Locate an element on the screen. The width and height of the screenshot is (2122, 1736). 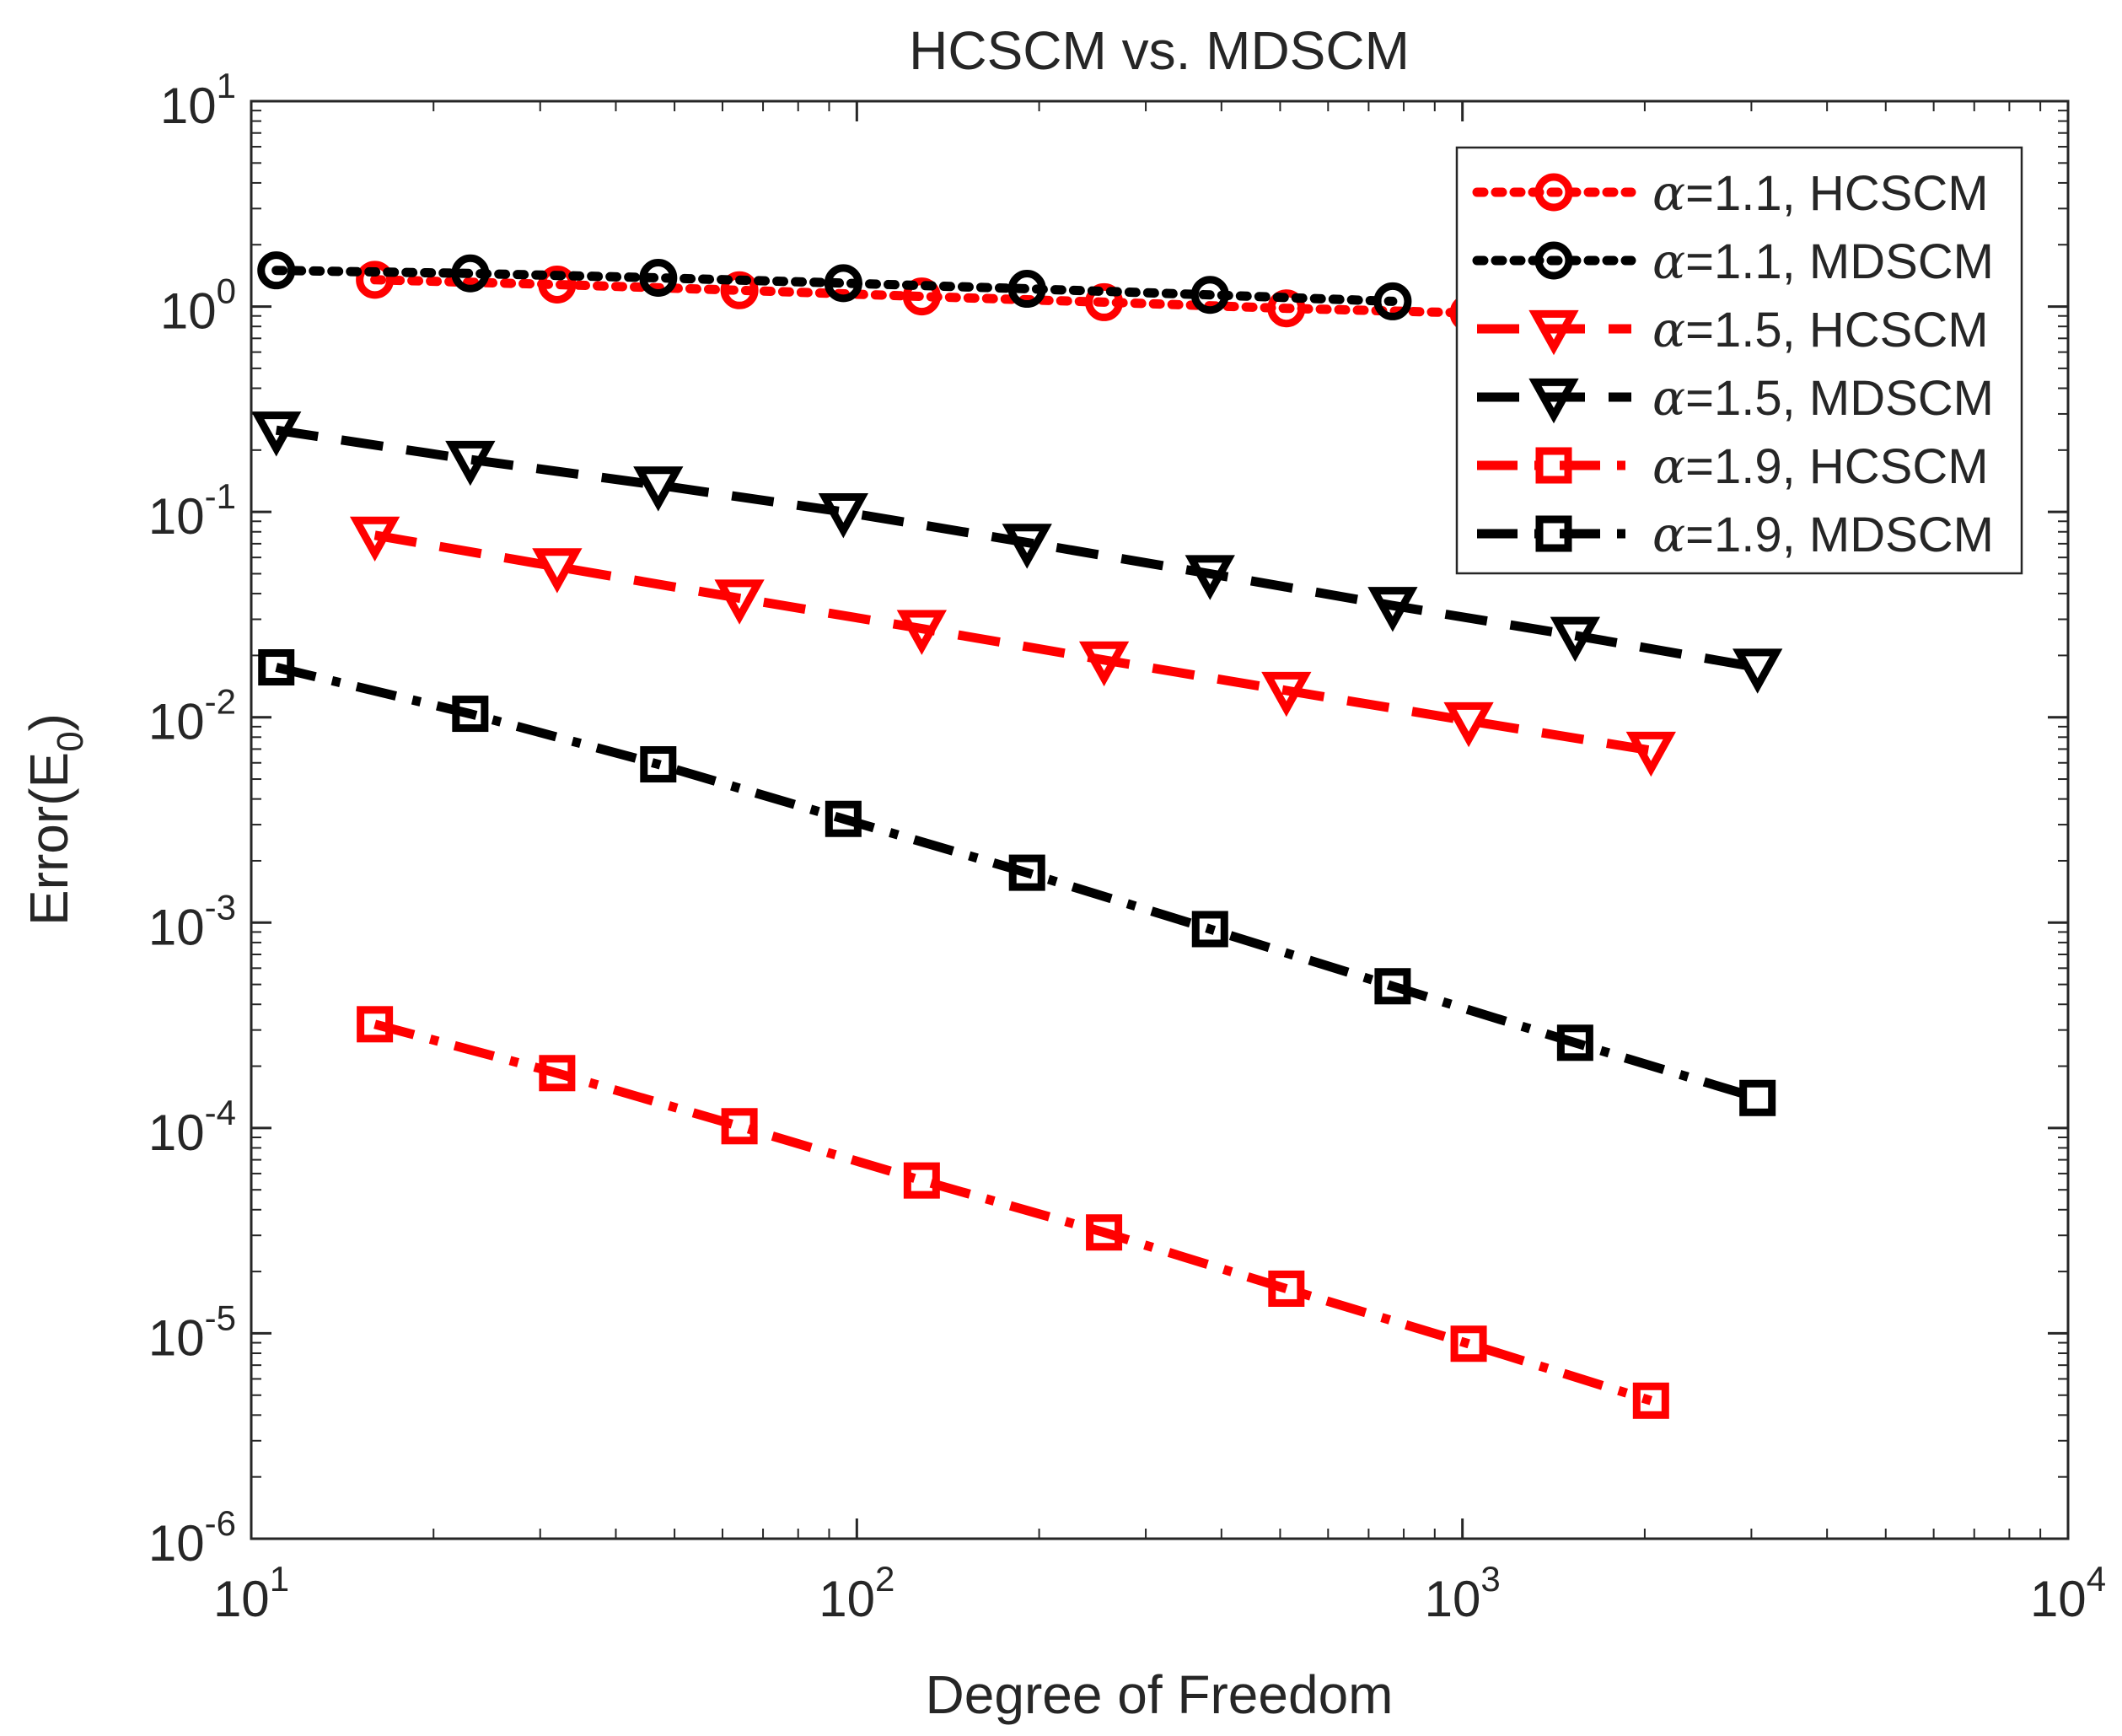
y-axis-label-close: ) is located at coordinates (49, 722).